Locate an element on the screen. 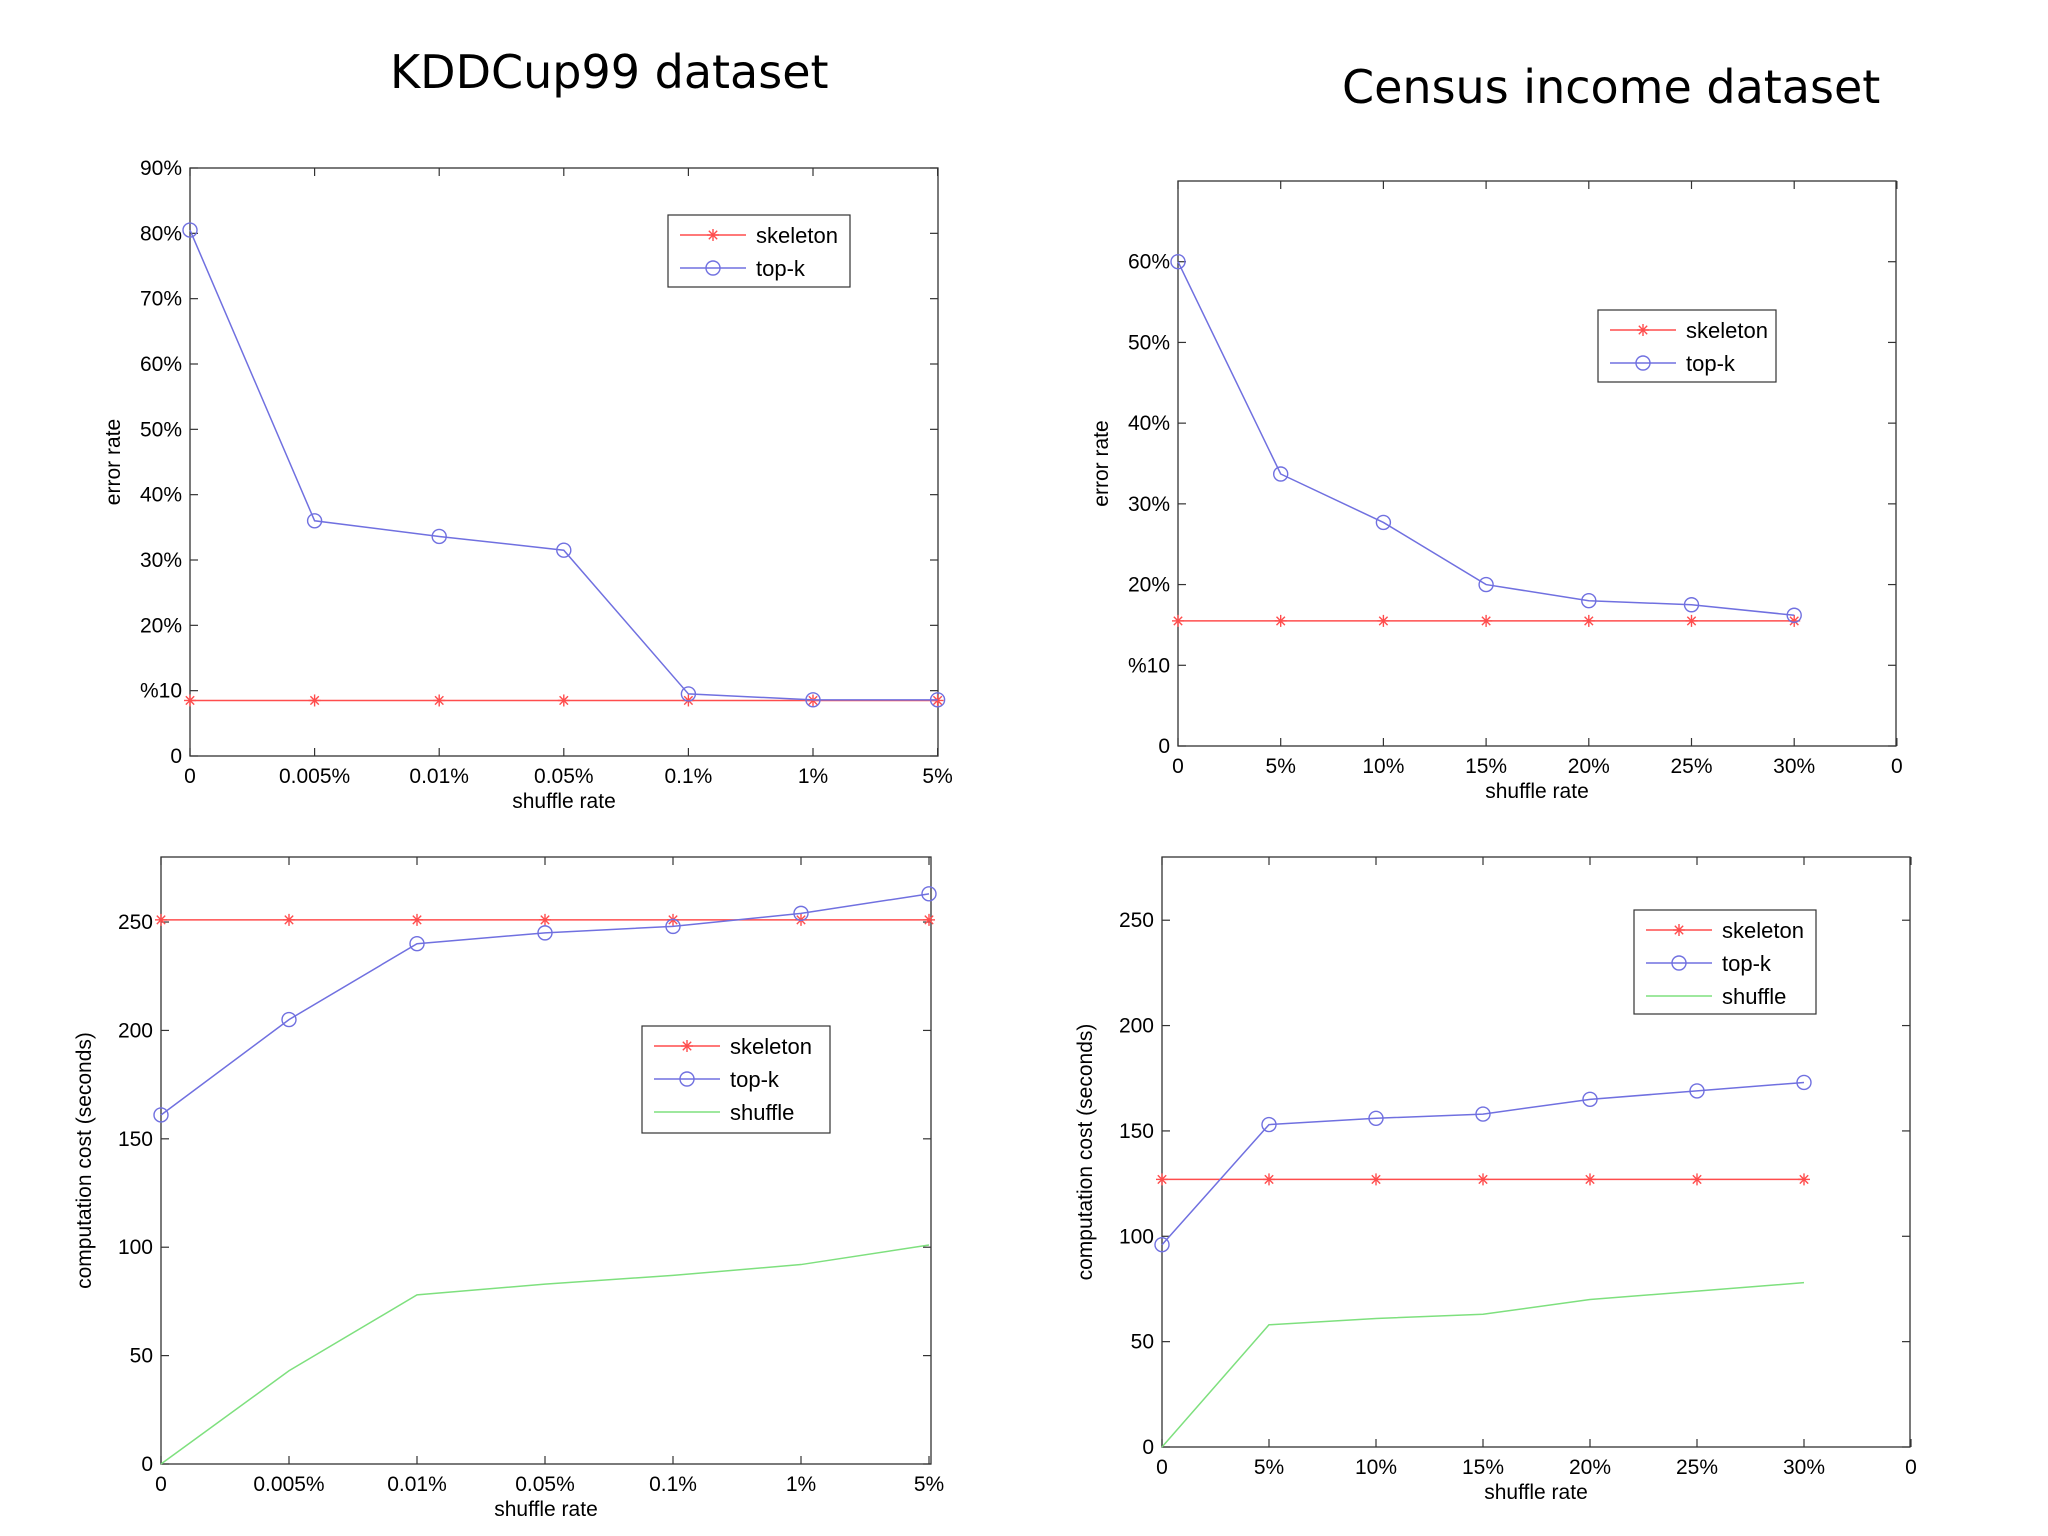 Image resolution: width=2048 pixels, height=1536 pixels. y-tick-label: 80% is located at coordinates (161, 233).